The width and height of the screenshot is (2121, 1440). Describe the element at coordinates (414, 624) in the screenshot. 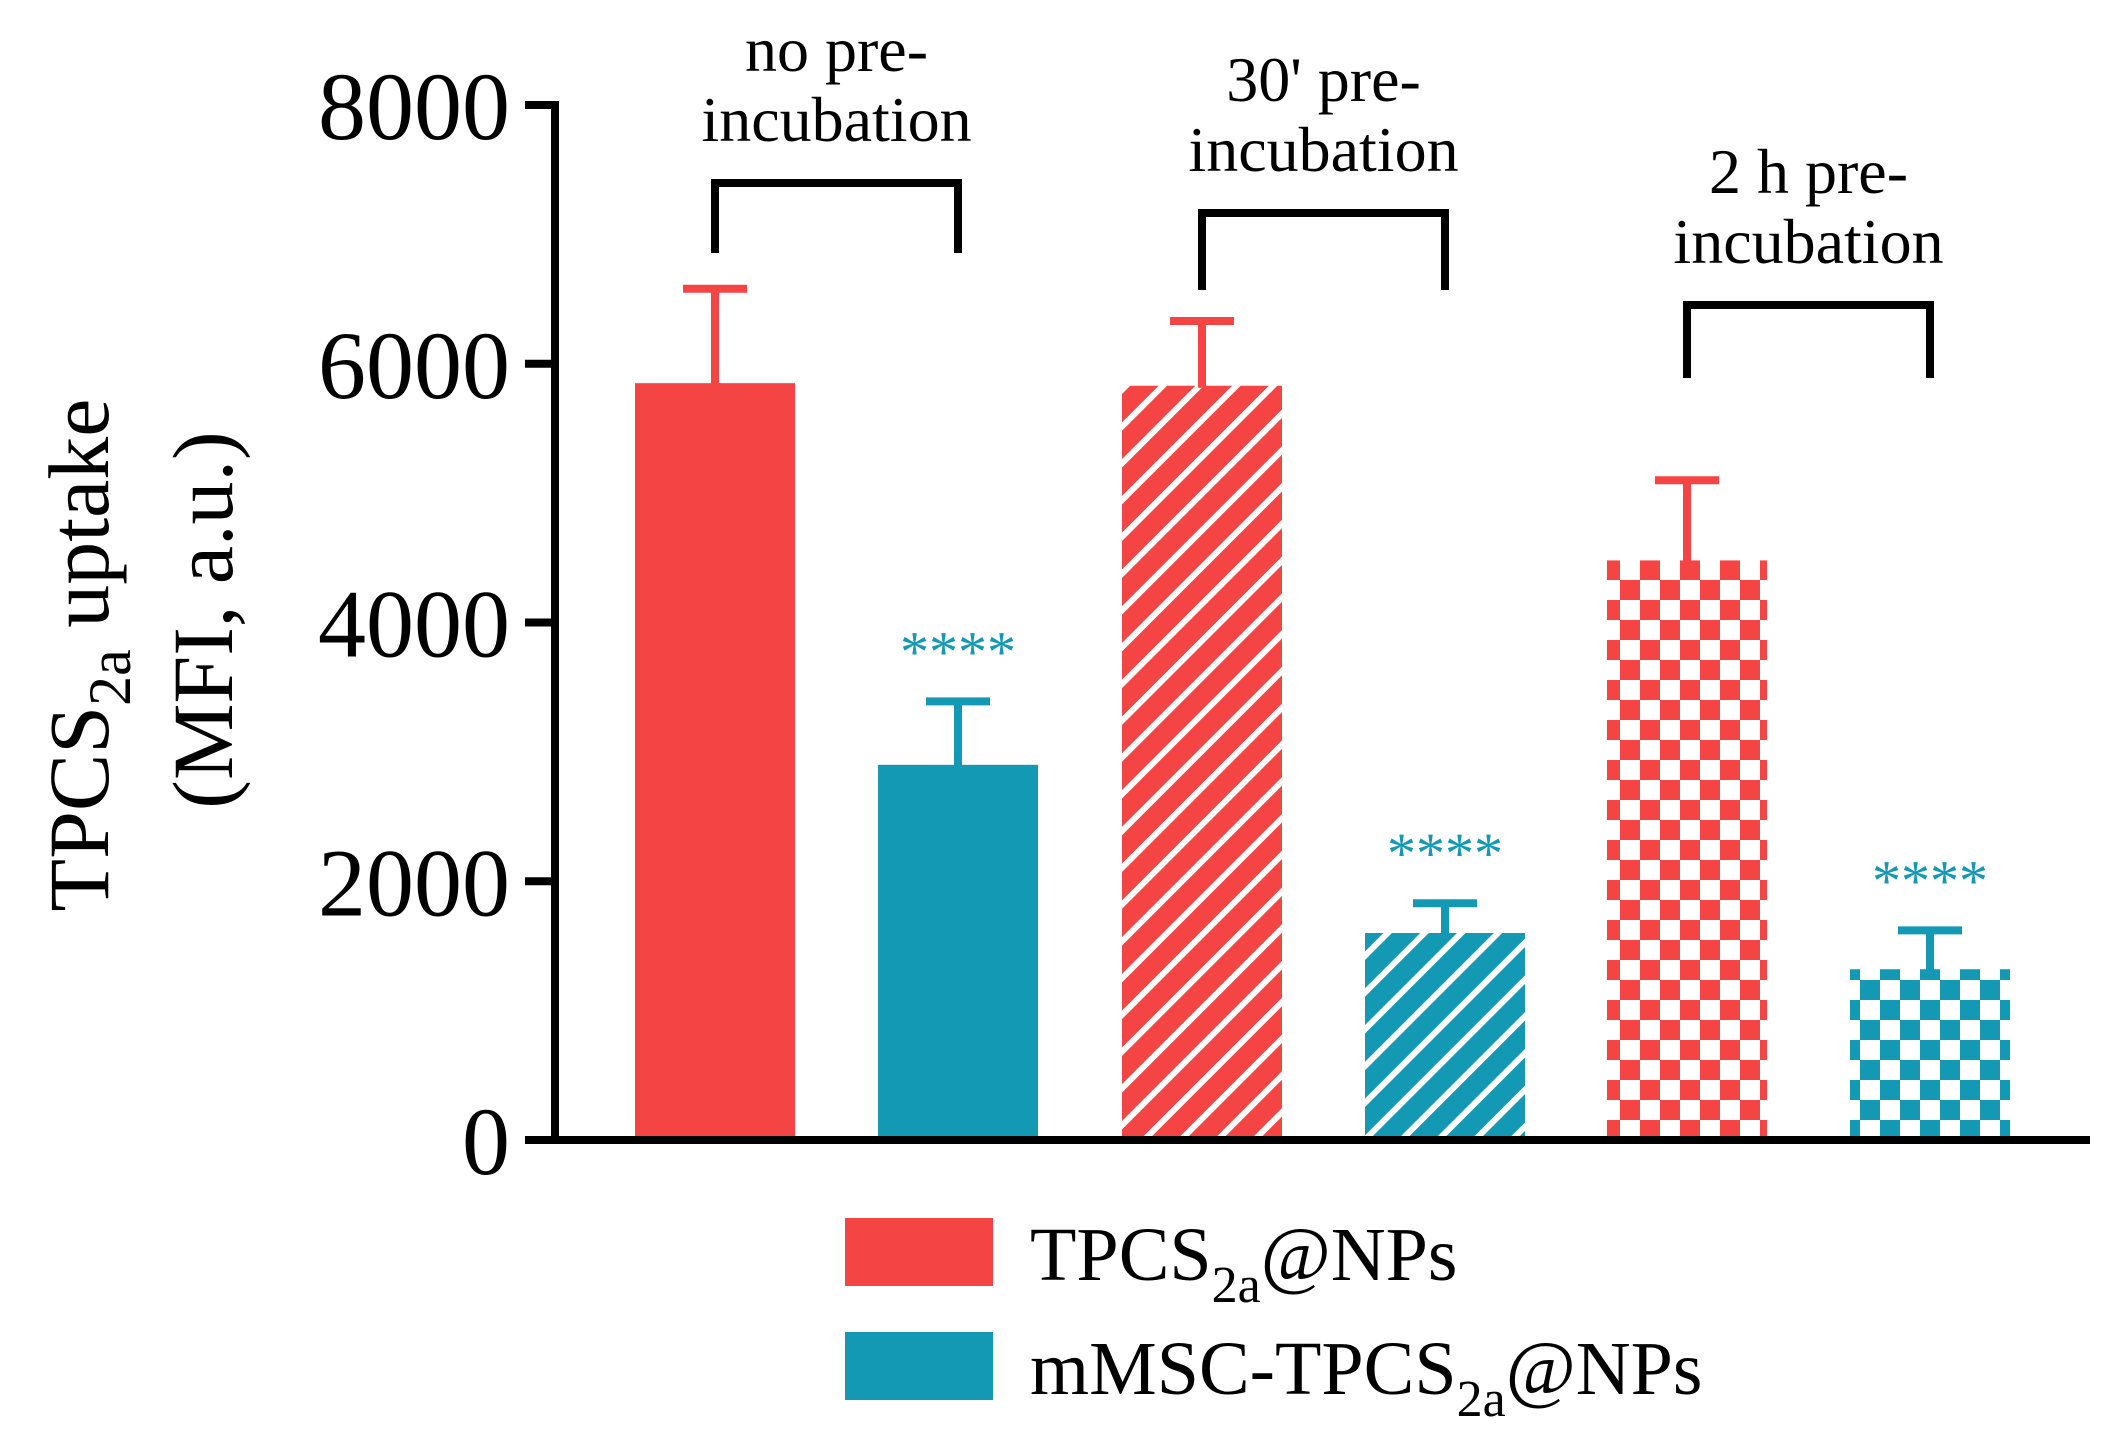

I see `y-tick-label: 4000` at that location.